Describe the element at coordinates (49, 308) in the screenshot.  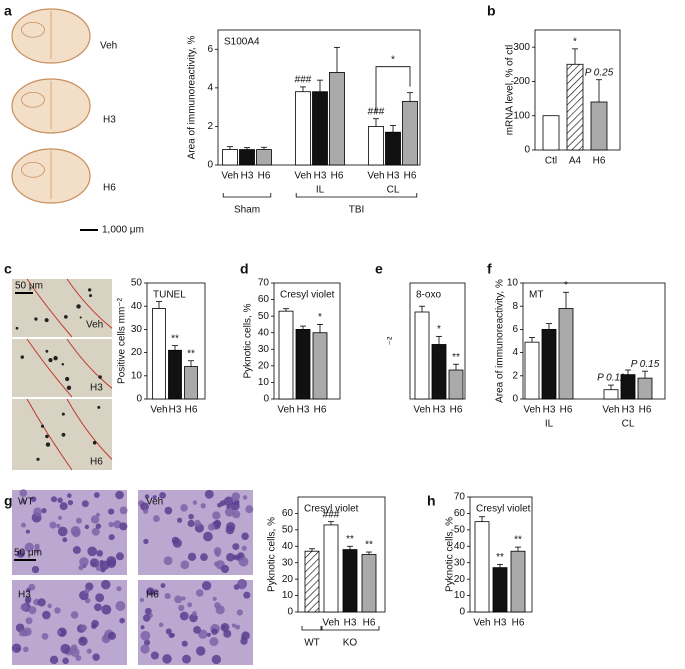
I see `region-border` at that location.